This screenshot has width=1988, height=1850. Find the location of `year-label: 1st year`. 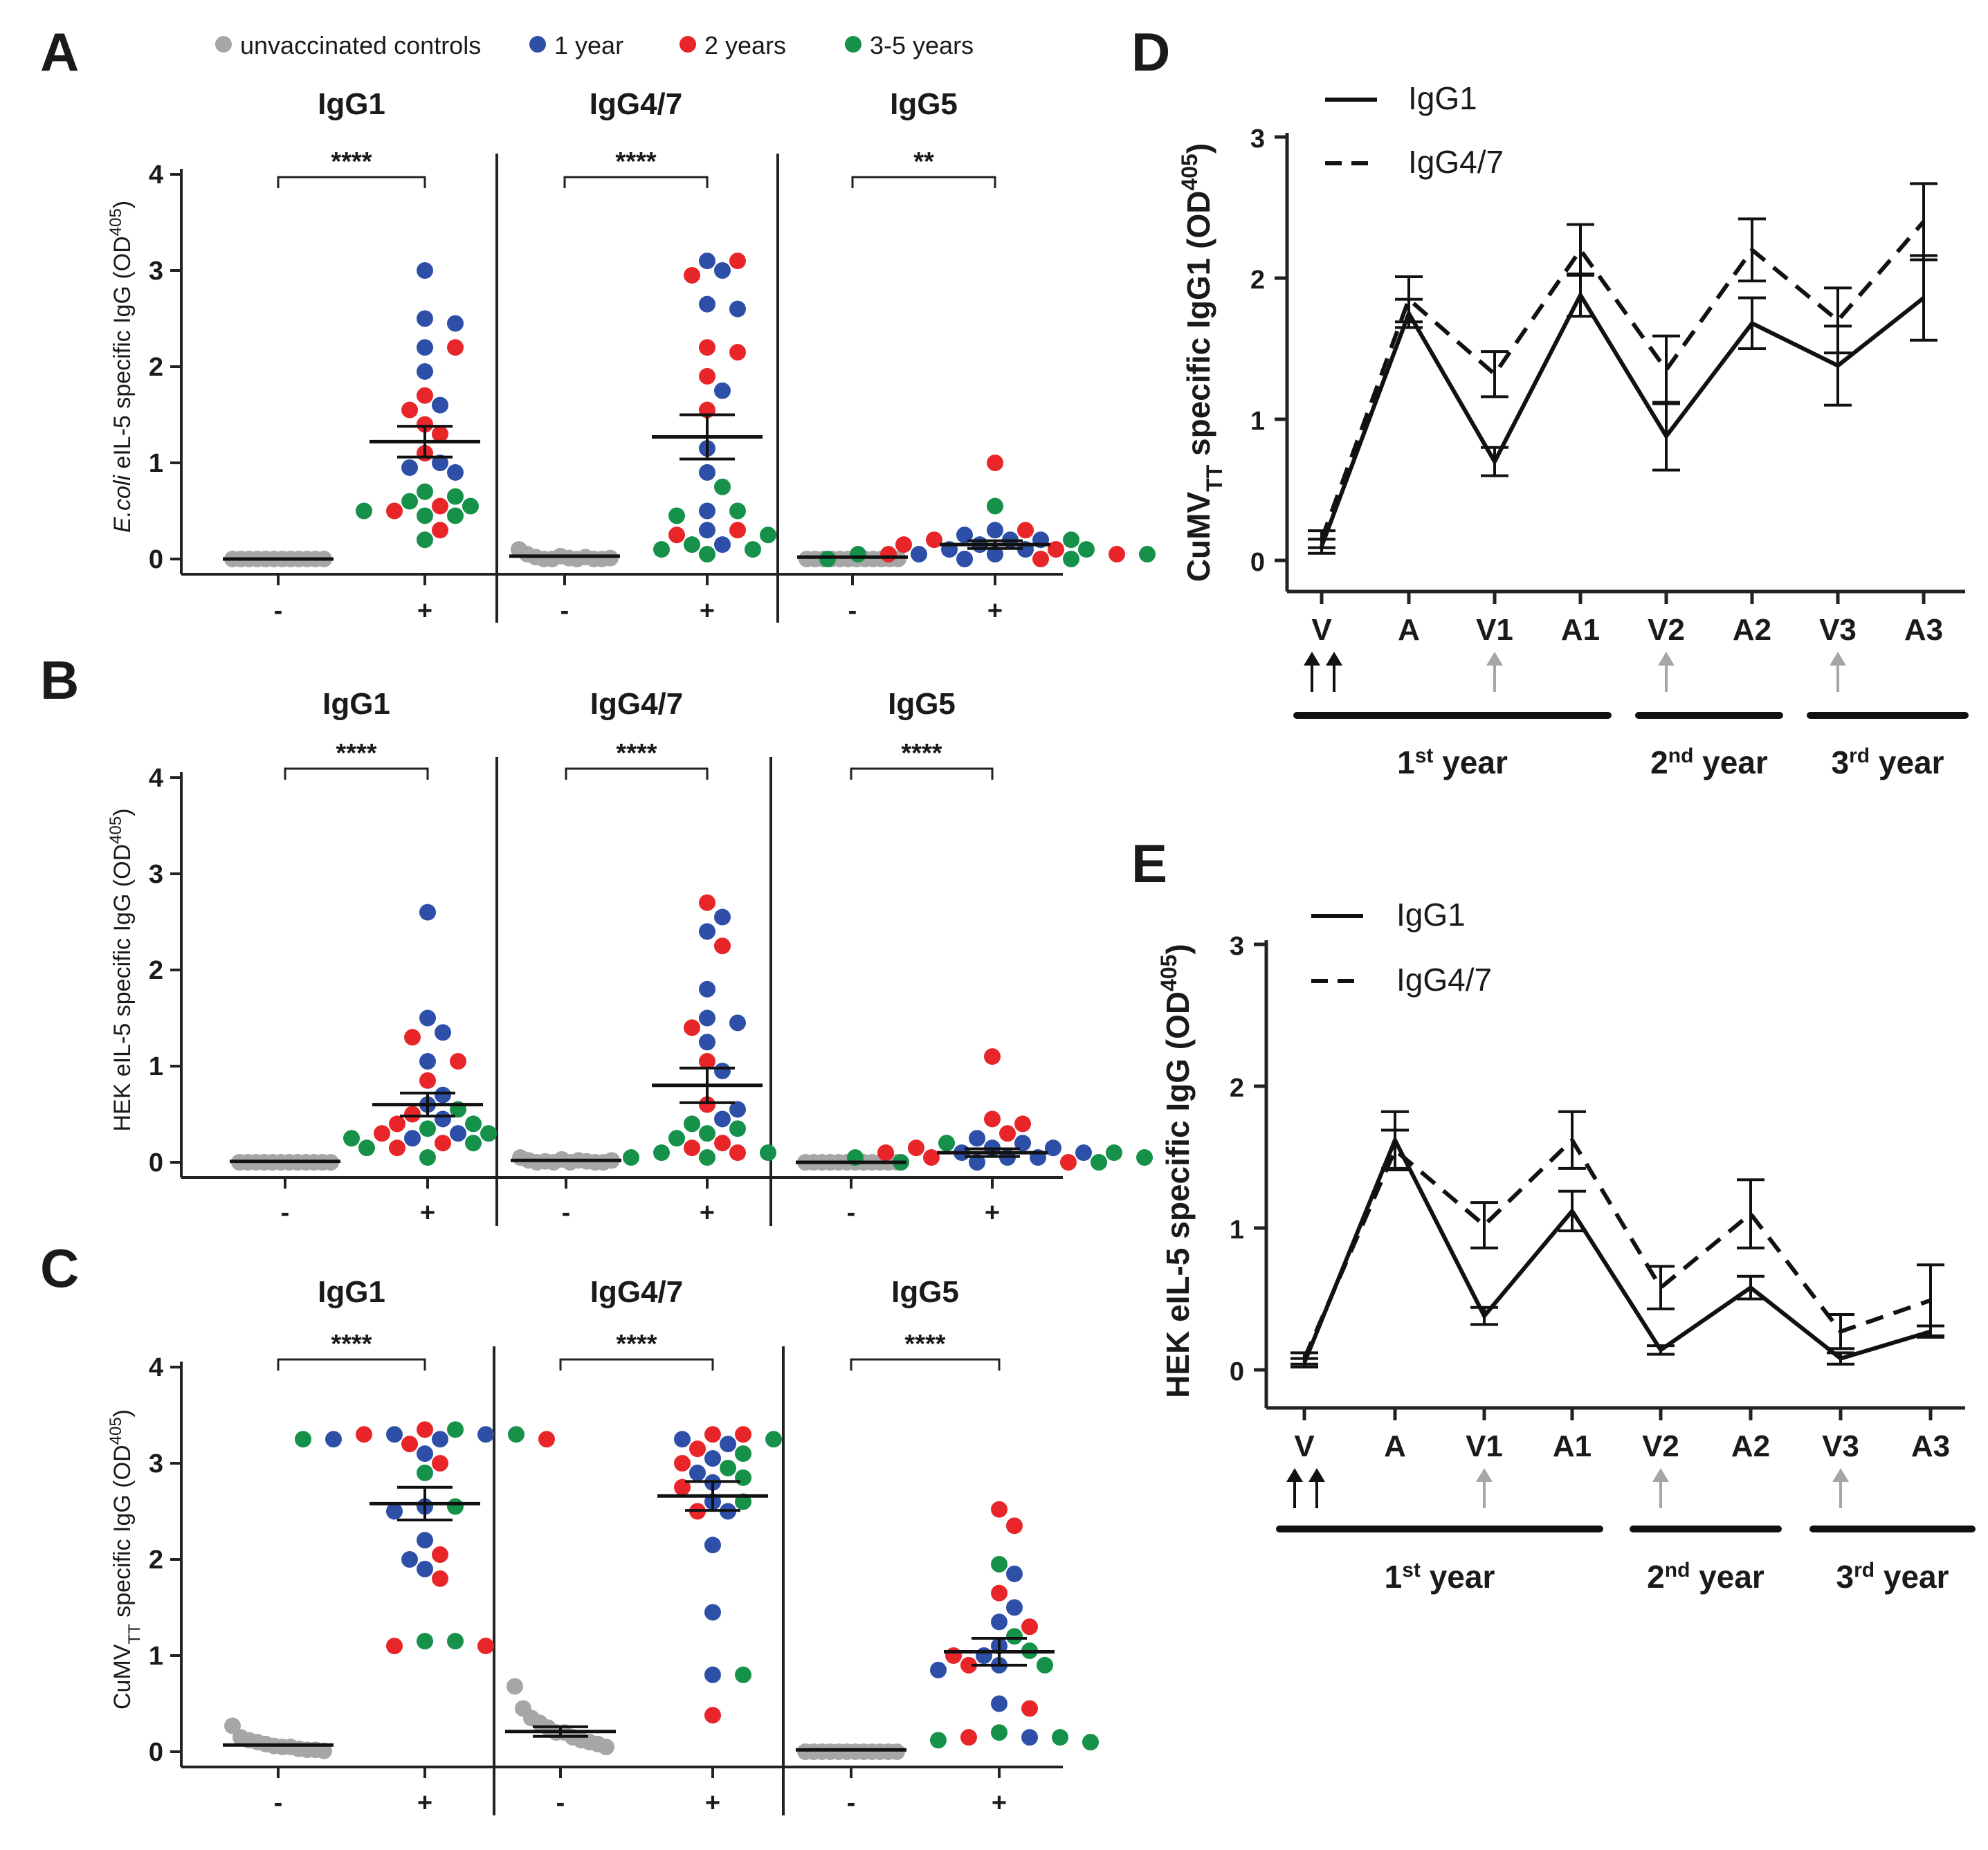

year-label: 1st year is located at coordinates (1440, 1577).